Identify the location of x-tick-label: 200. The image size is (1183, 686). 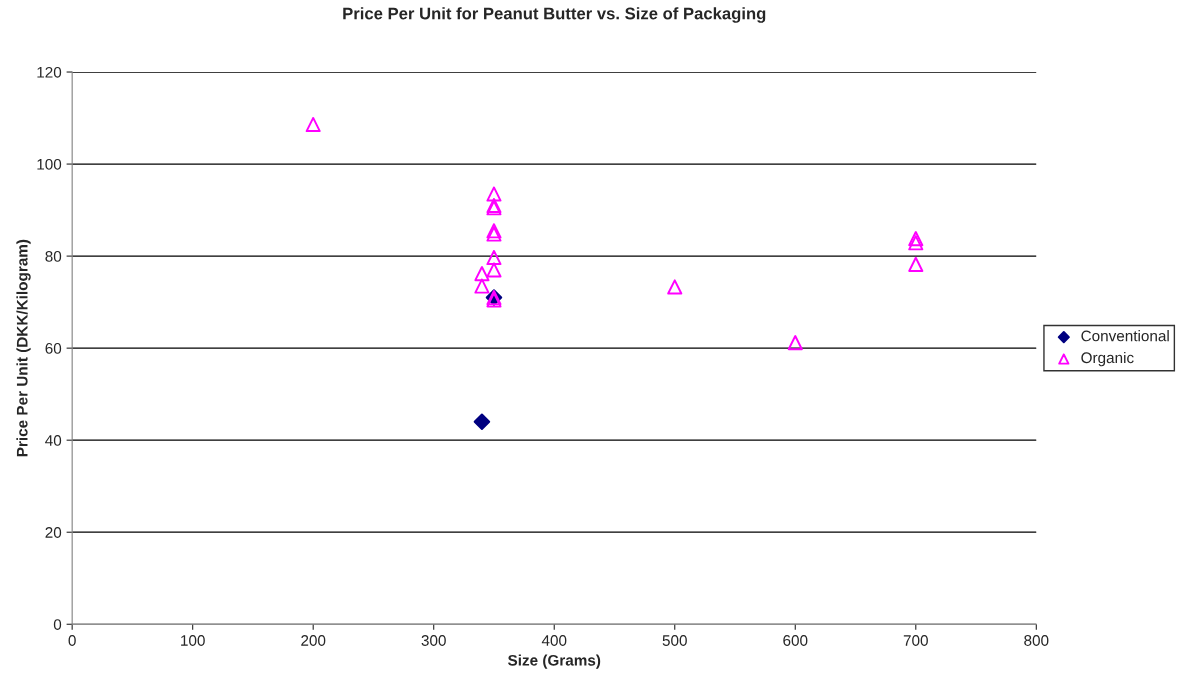
(313, 640).